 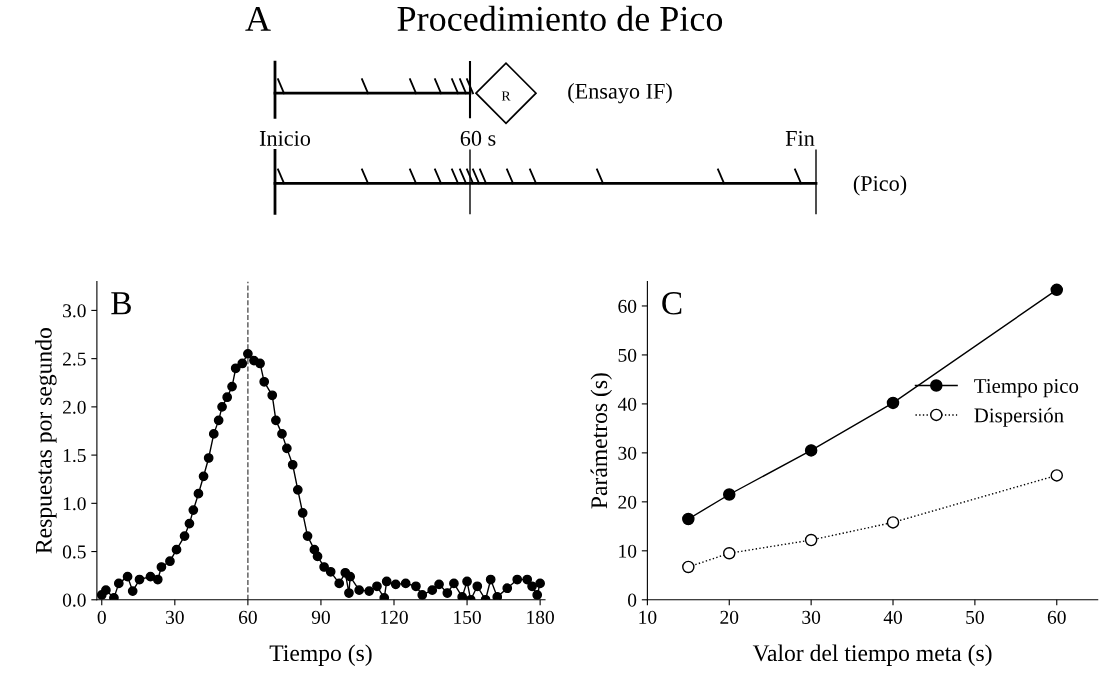 I want to click on x-tick-label: 50, so click(x=975, y=617).